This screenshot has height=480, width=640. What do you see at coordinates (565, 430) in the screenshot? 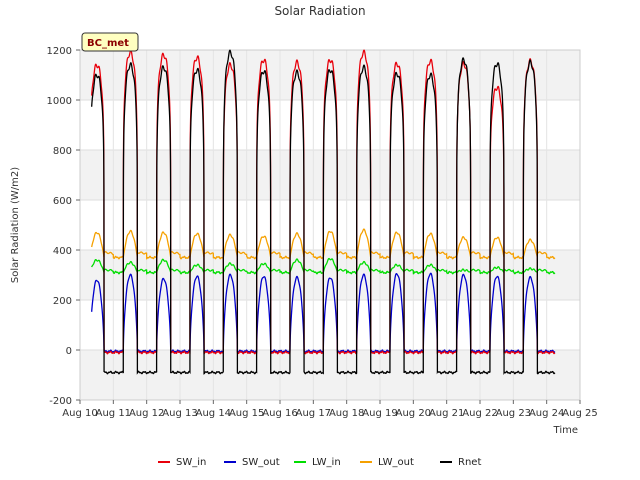
I see `x-axis-title: Time` at bounding box center [565, 430].